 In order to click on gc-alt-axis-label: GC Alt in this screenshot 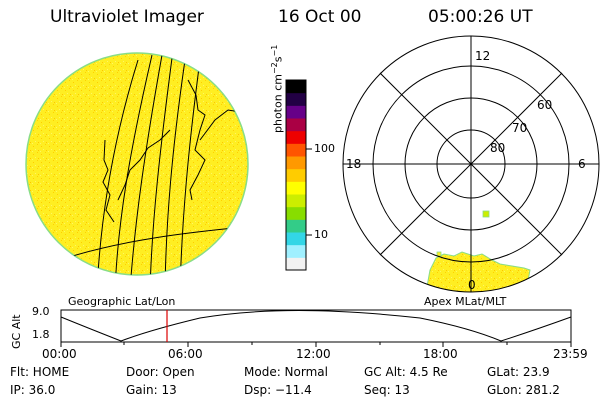, I will do `click(16, 331)`.